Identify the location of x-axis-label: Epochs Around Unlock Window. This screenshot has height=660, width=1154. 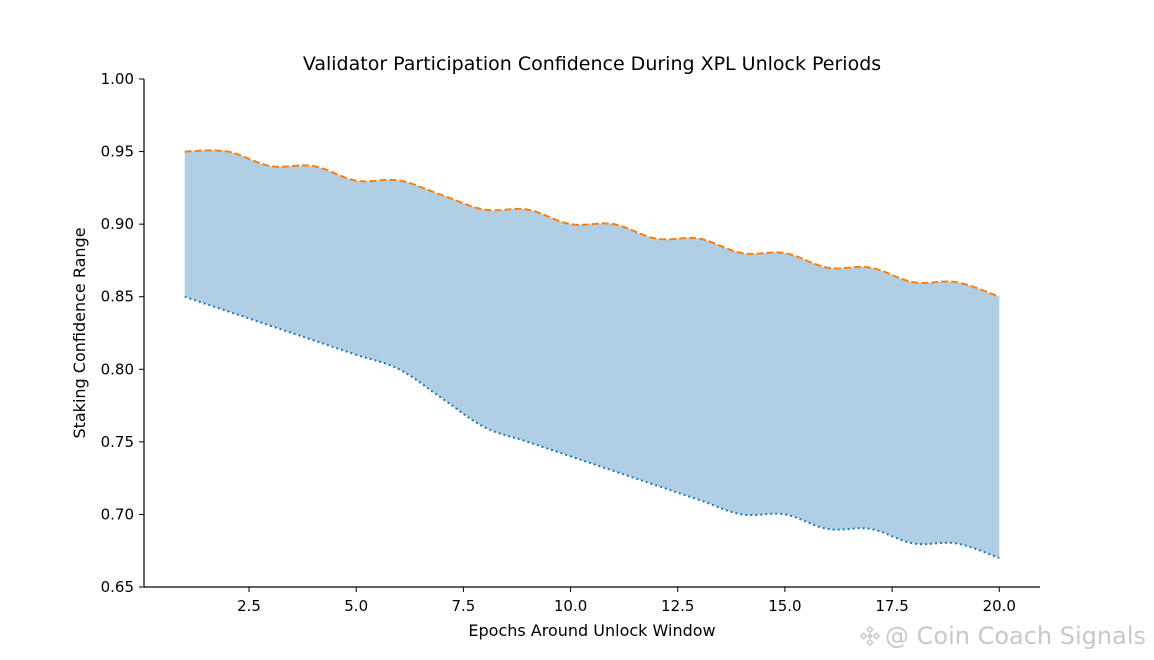
(591, 630).